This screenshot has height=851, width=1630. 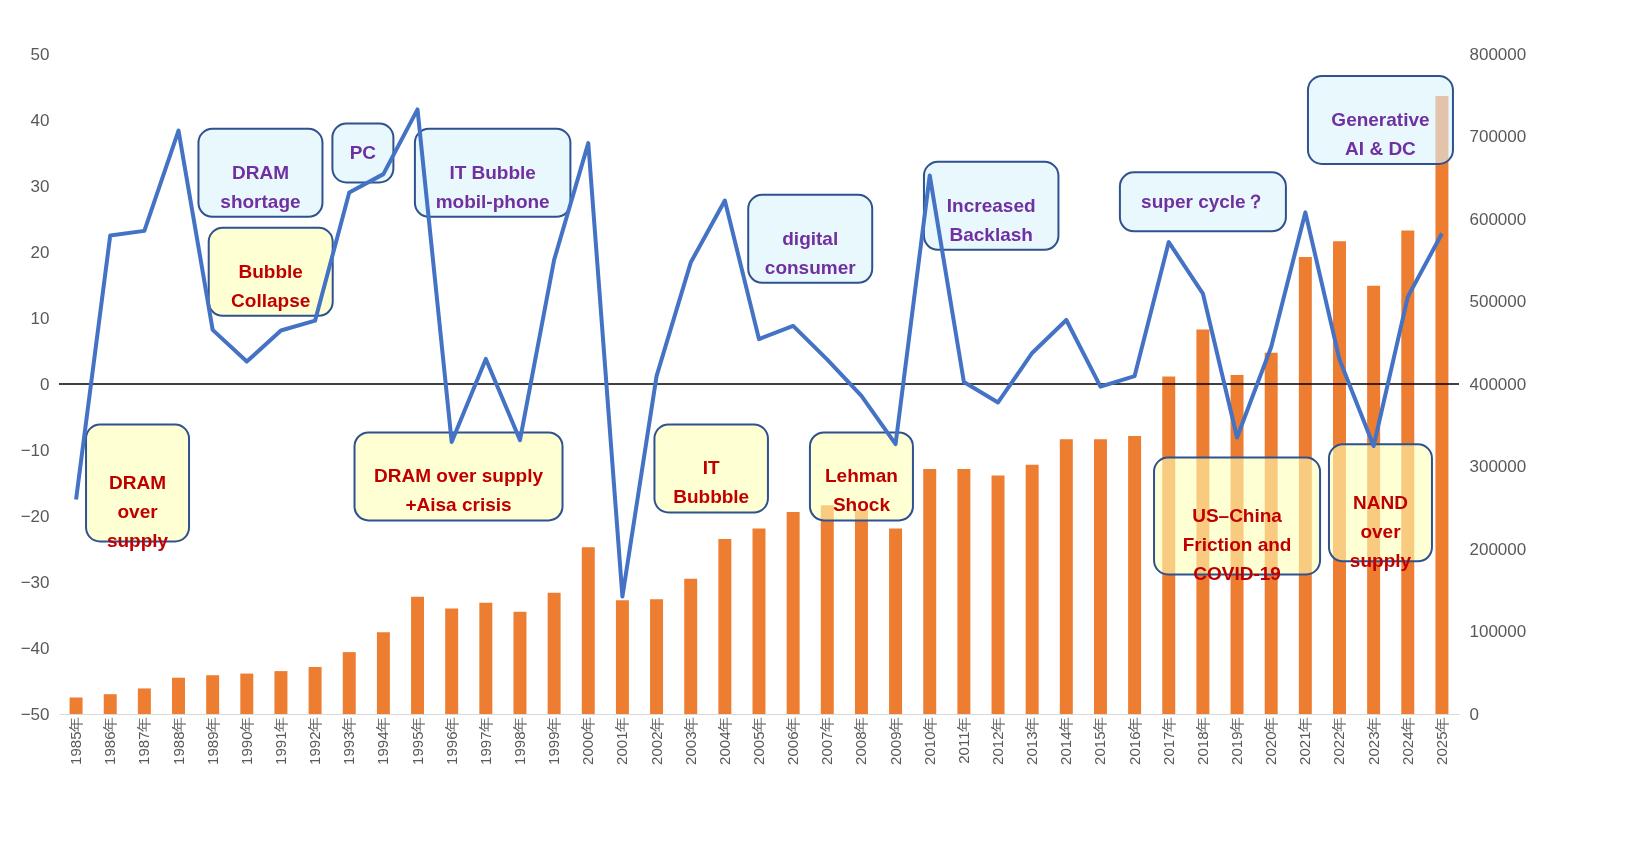 What do you see at coordinates (1498, 466) in the screenshot?
I see `y2-tick-label: 300000` at bounding box center [1498, 466].